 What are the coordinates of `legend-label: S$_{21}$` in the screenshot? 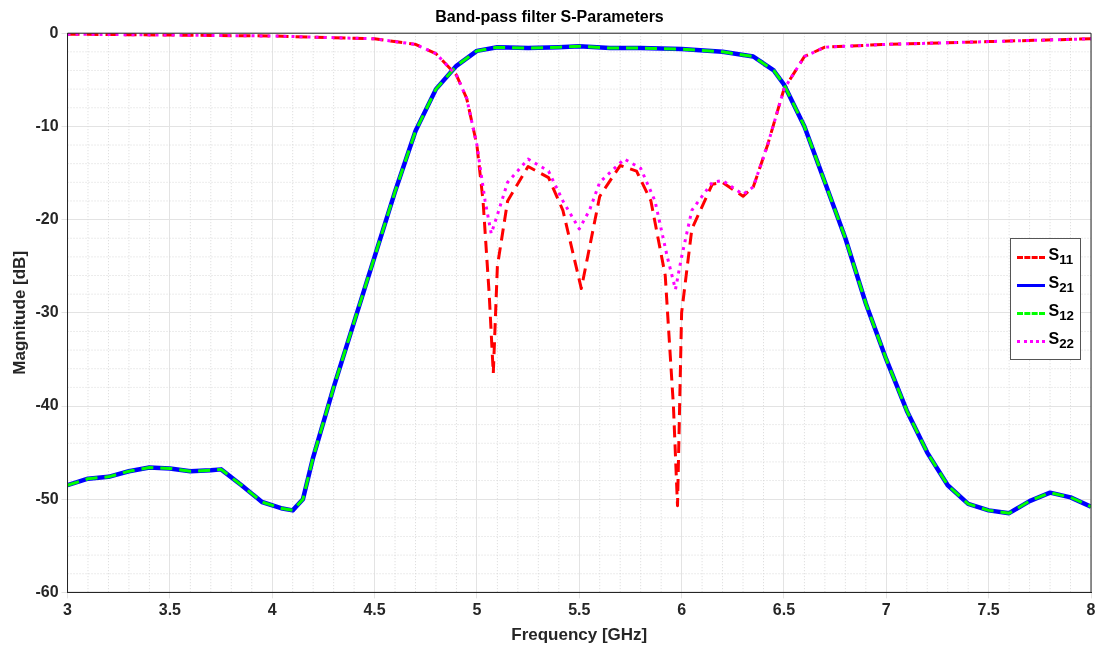 It's located at (1061, 285).